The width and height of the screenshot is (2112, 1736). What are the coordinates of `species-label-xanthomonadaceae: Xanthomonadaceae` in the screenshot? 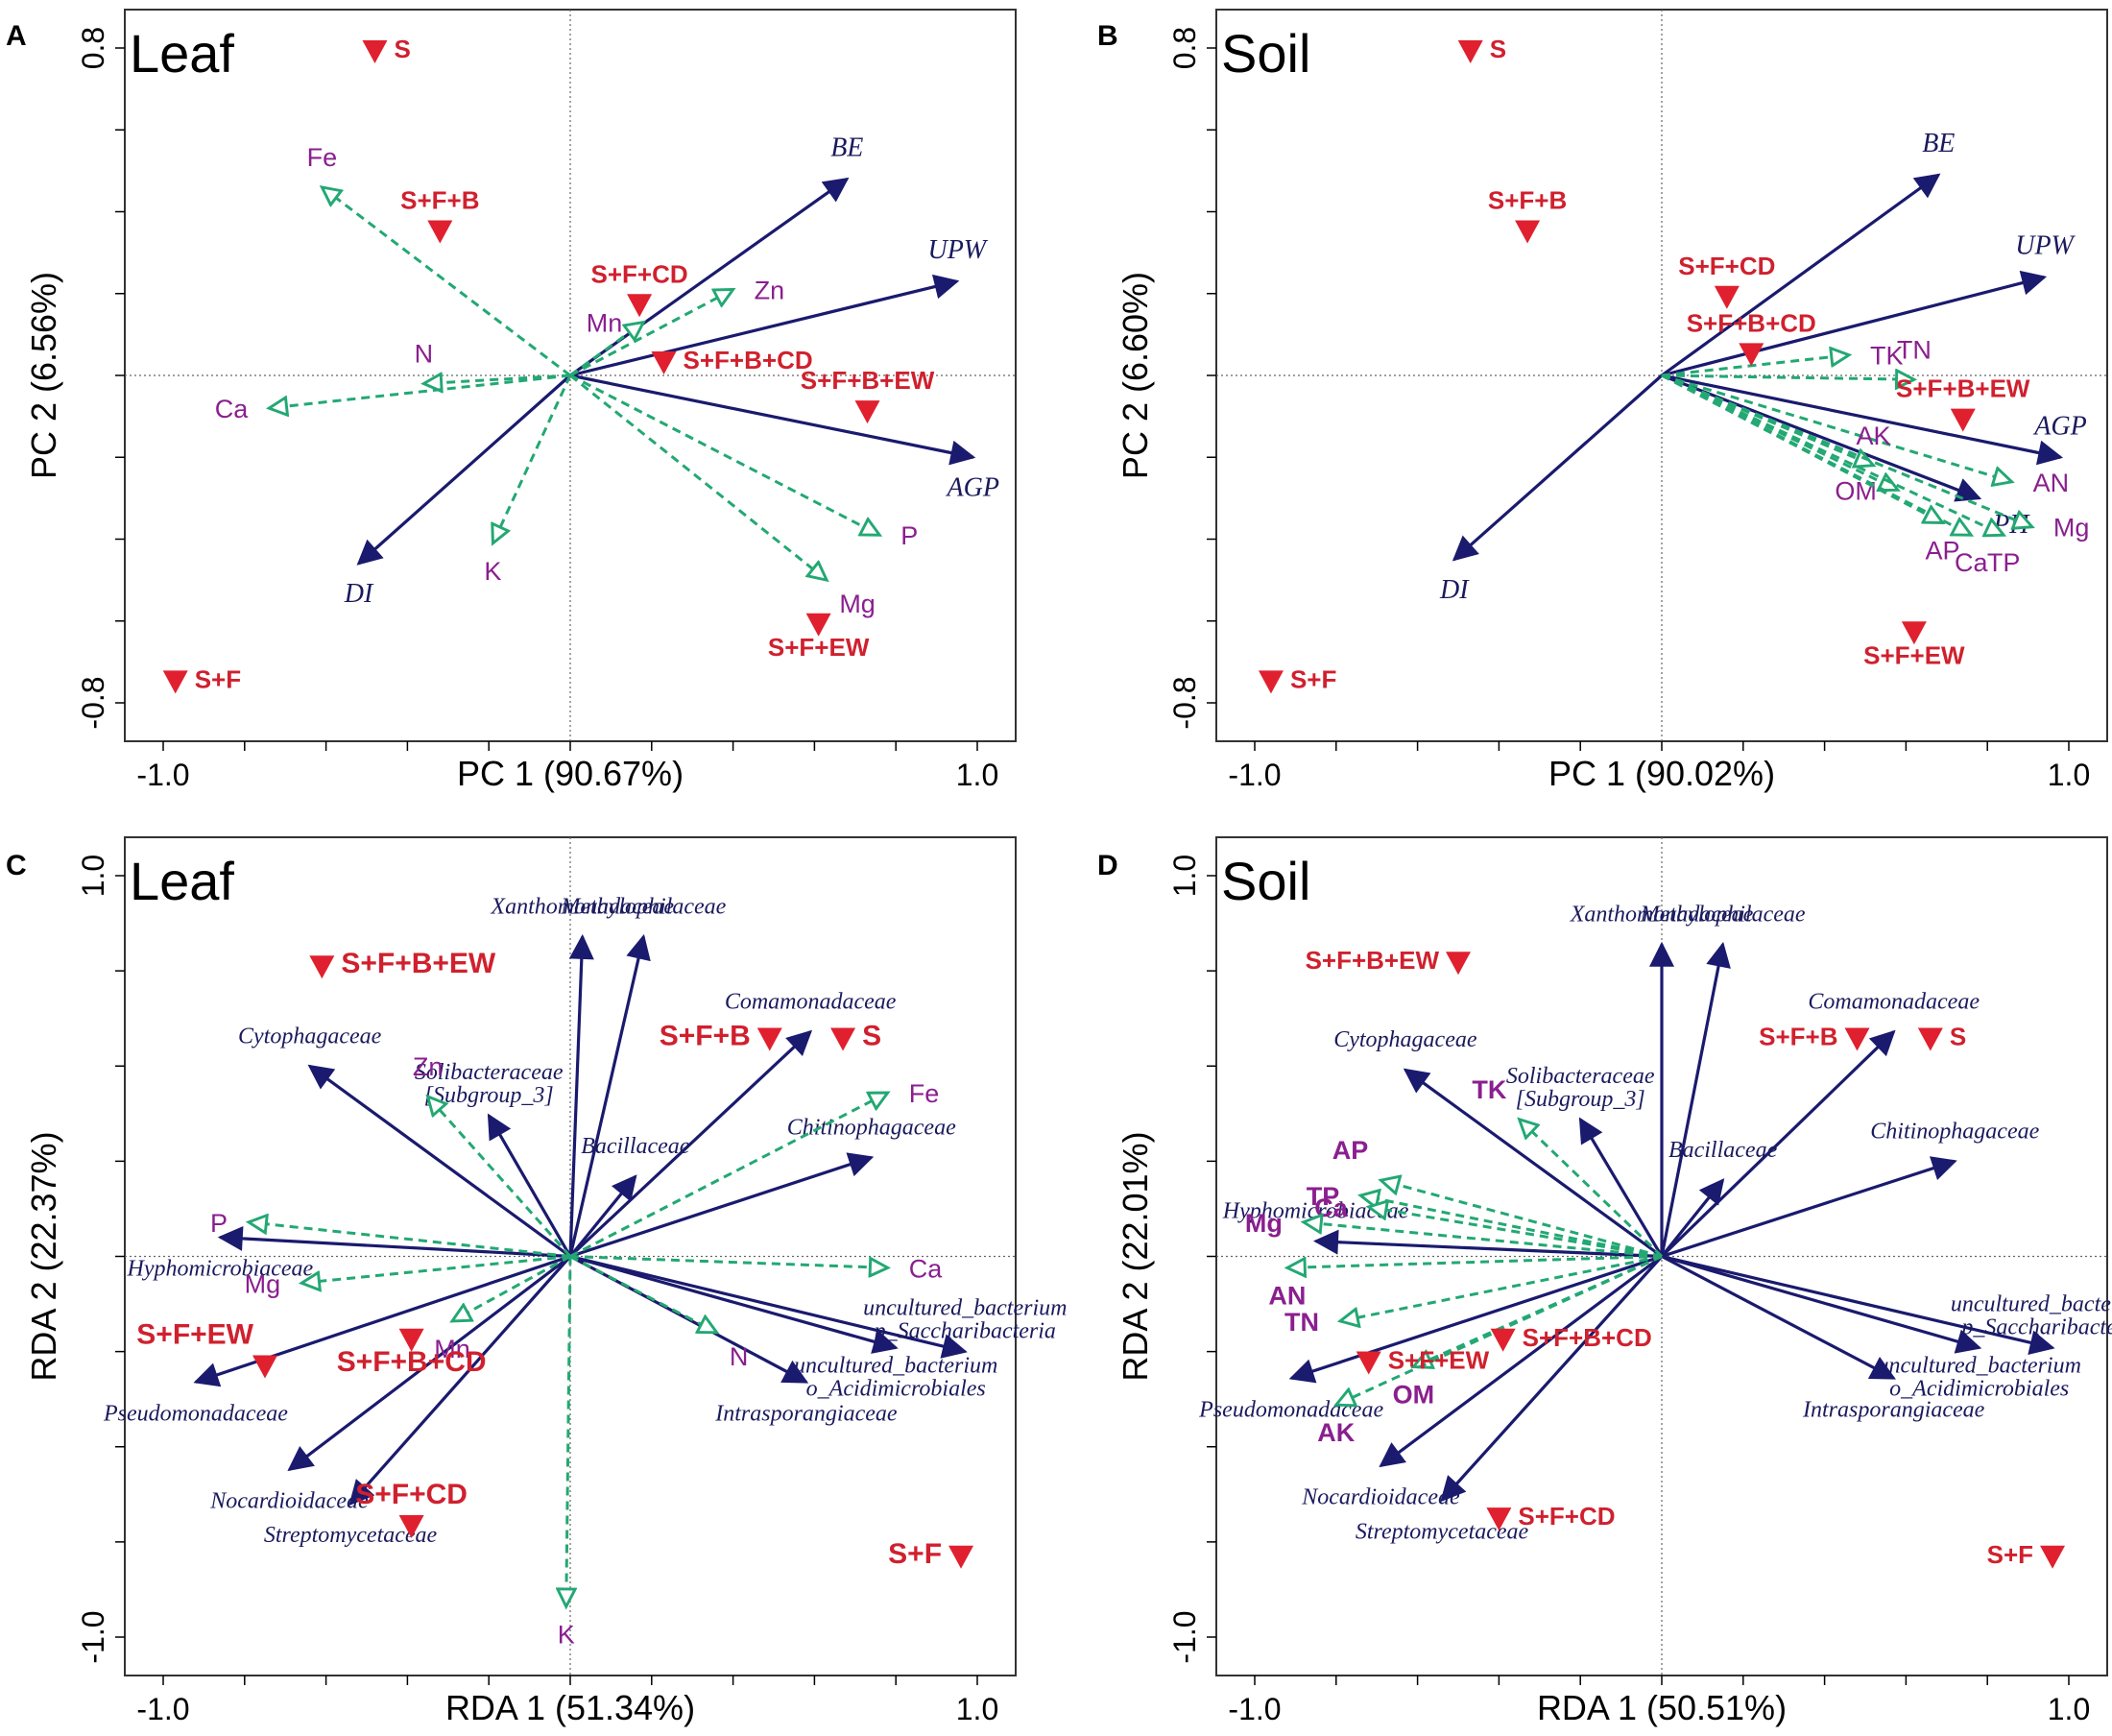 It's located at (1662, 914).